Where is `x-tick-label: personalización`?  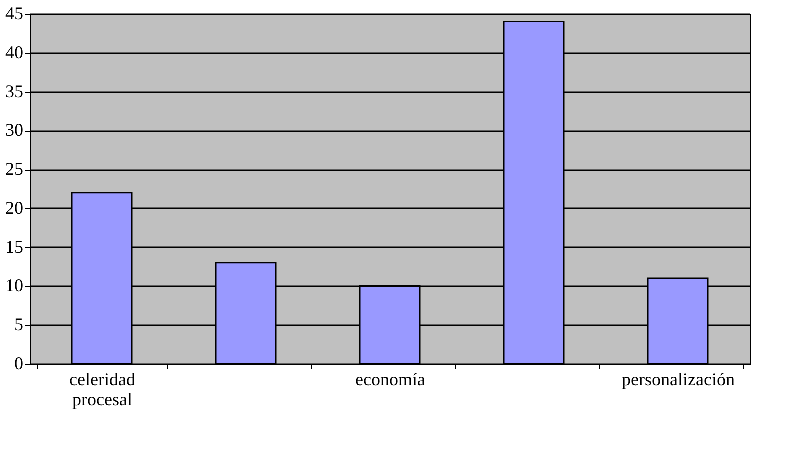 x-tick-label: personalización is located at coordinates (678, 380).